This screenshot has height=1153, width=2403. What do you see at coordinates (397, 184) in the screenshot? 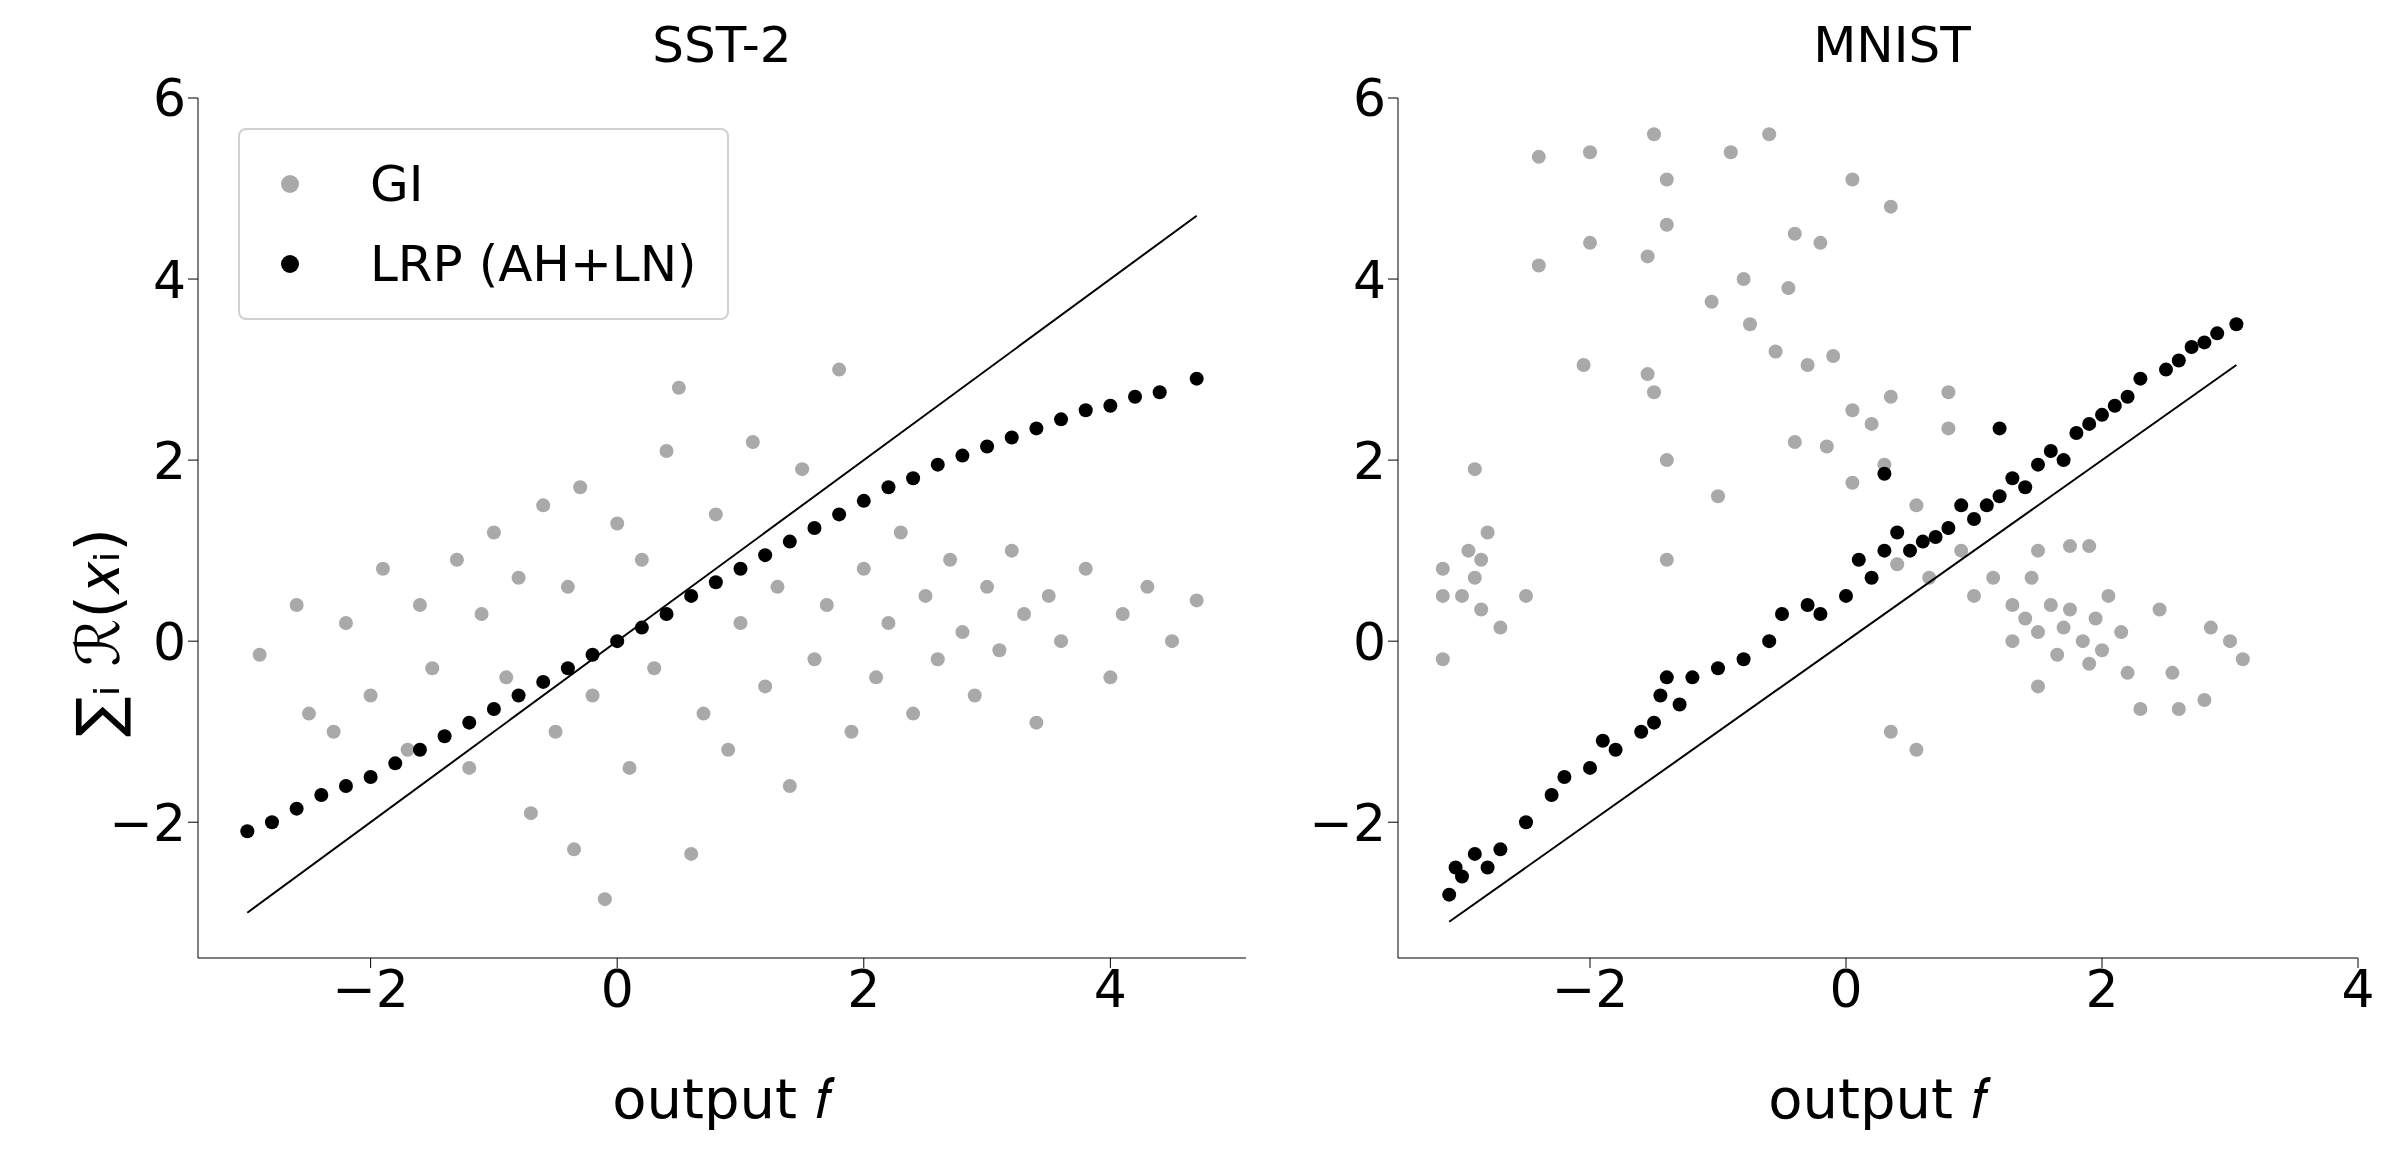
I see `legend-label: GI` at bounding box center [397, 184].